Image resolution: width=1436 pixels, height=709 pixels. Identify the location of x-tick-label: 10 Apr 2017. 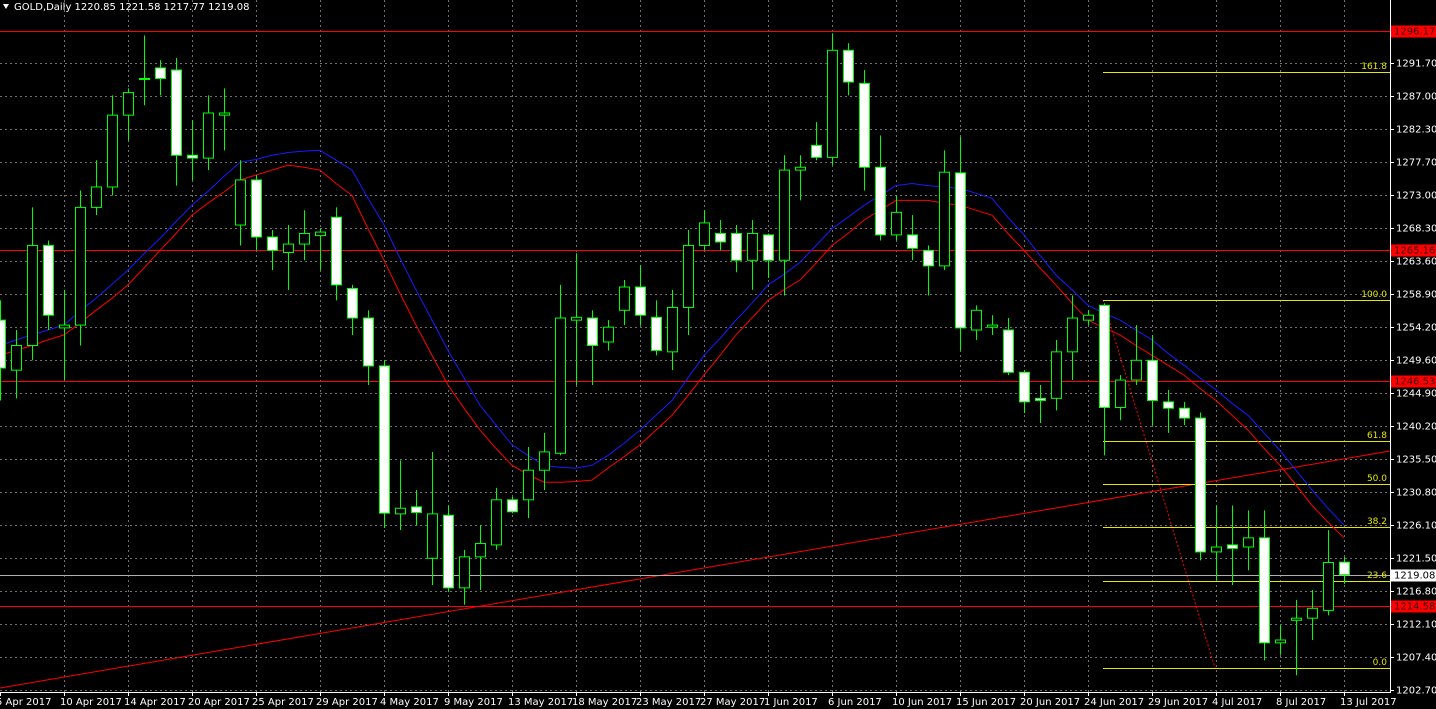
(91, 702).